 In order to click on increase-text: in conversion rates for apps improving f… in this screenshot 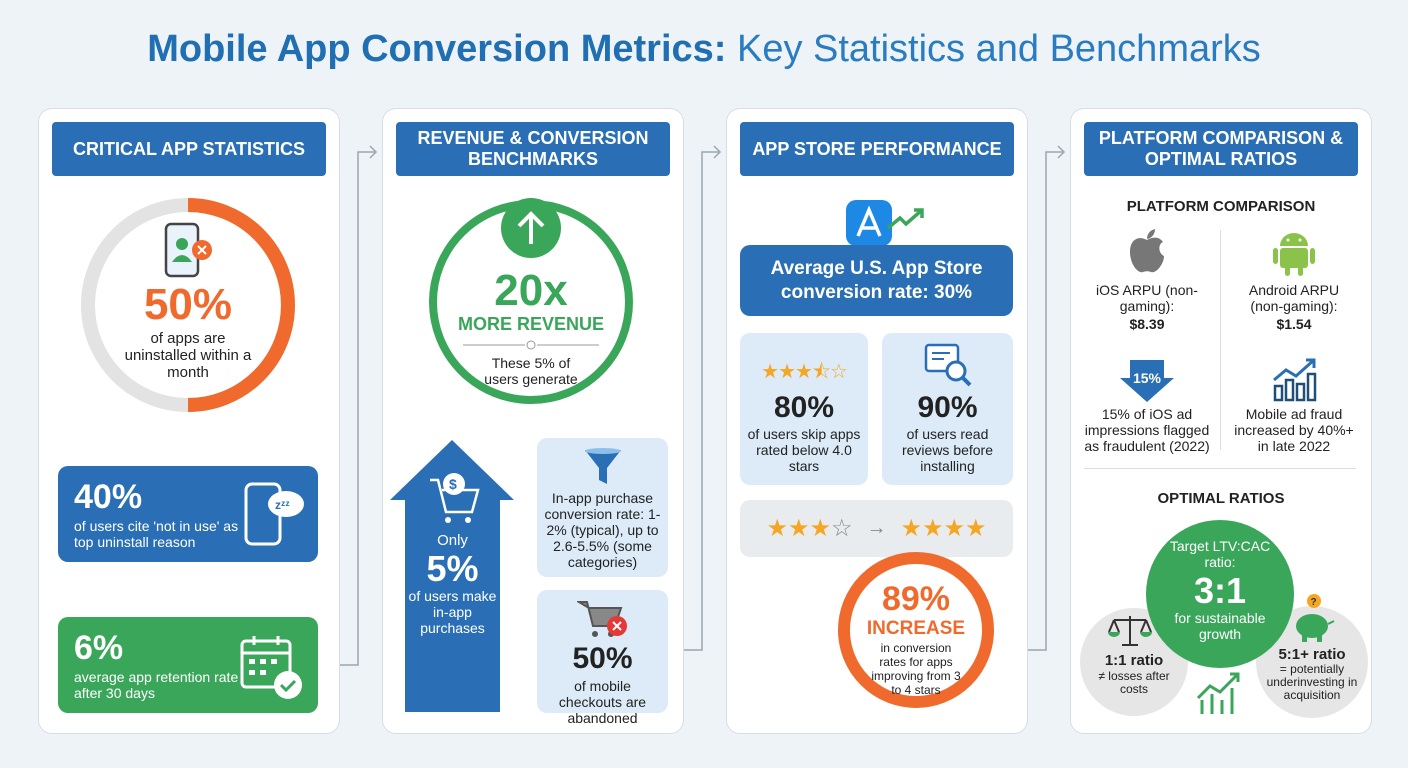, I will do `click(916, 669)`.